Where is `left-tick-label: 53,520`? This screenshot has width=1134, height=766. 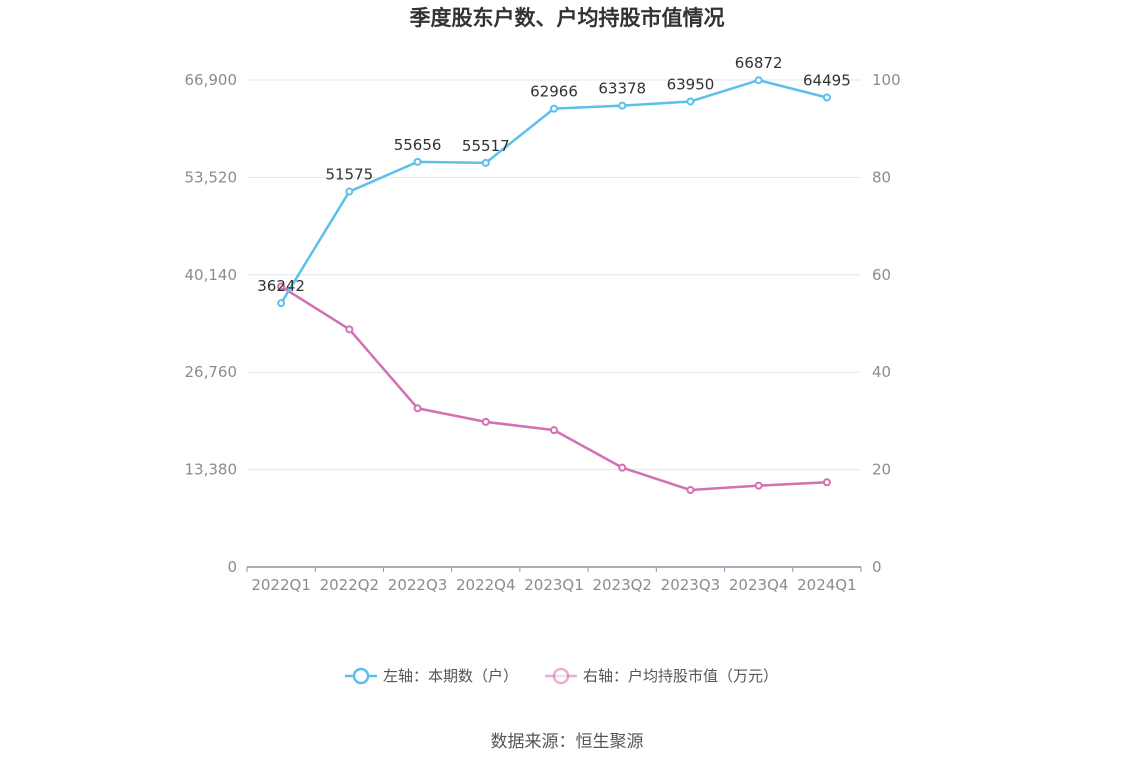
left-tick-label: 53,520 is located at coordinates (211, 177).